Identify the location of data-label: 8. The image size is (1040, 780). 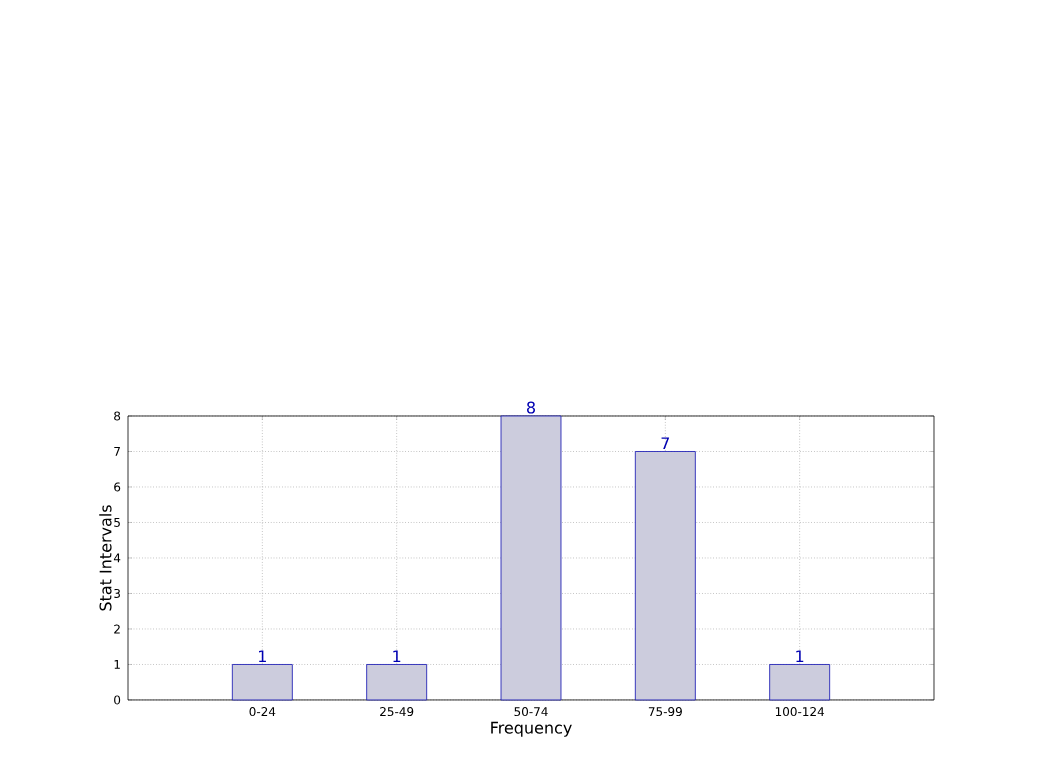
(531, 407).